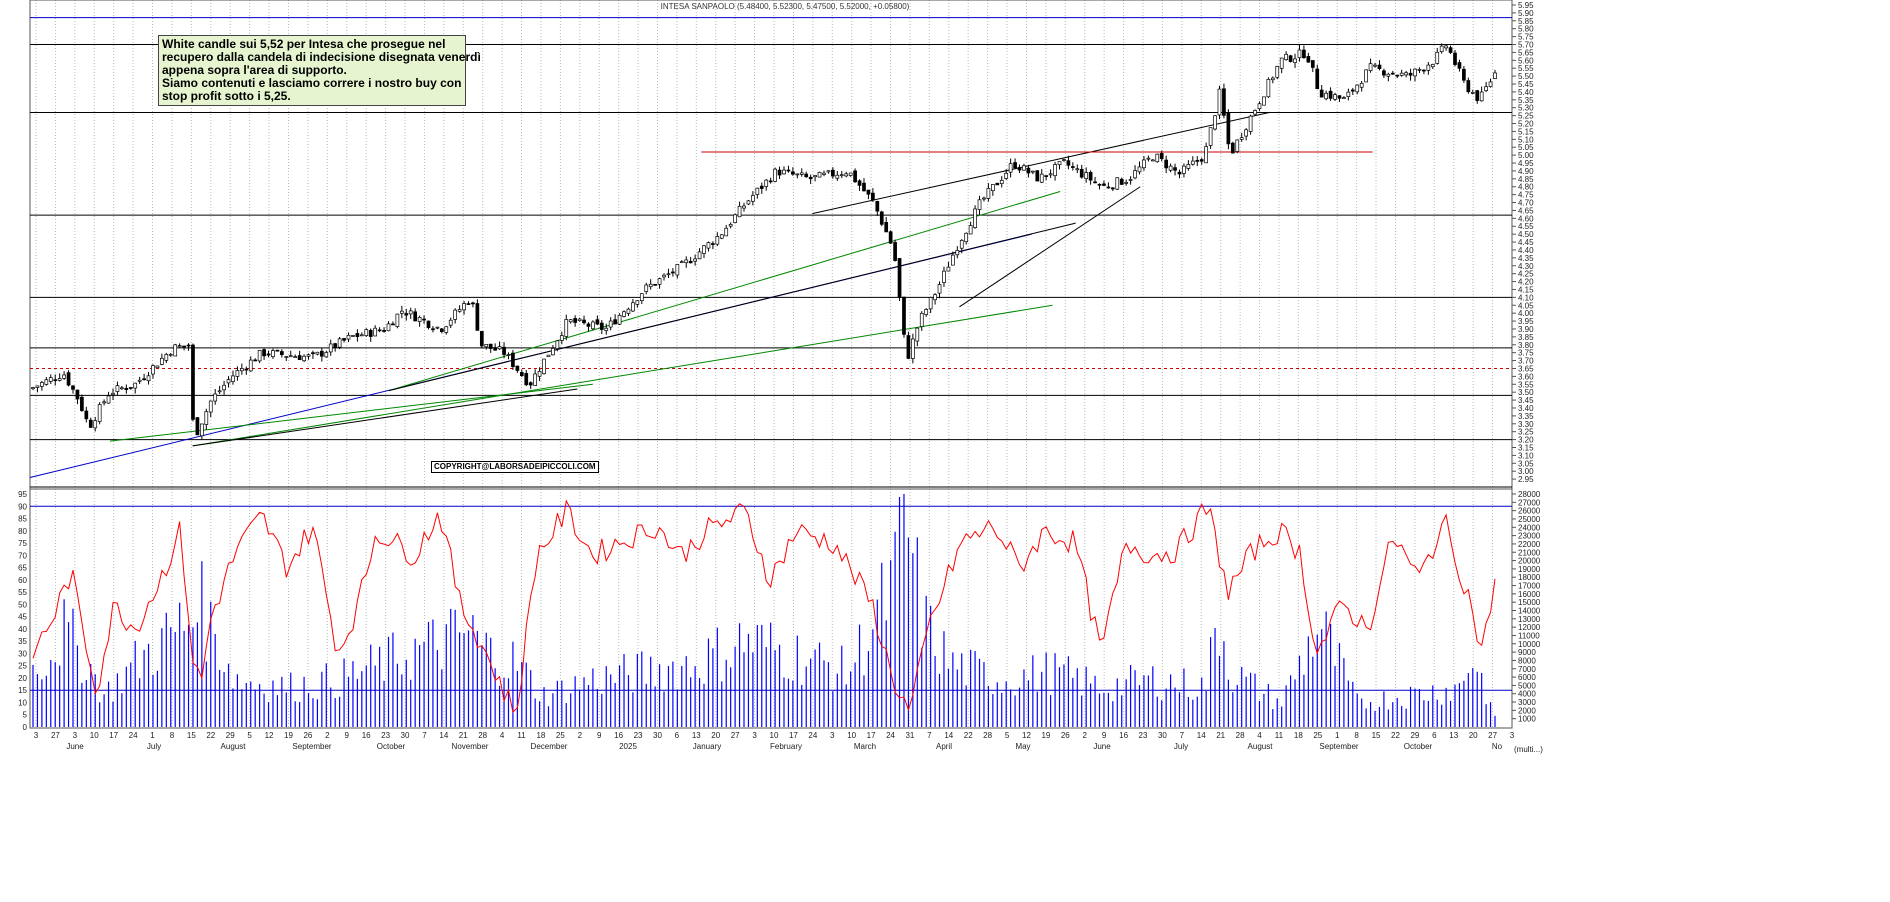 This screenshot has height=902, width=1890. What do you see at coordinates (1418, 746) in the screenshot?
I see `month-label: October` at bounding box center [1418, 746].